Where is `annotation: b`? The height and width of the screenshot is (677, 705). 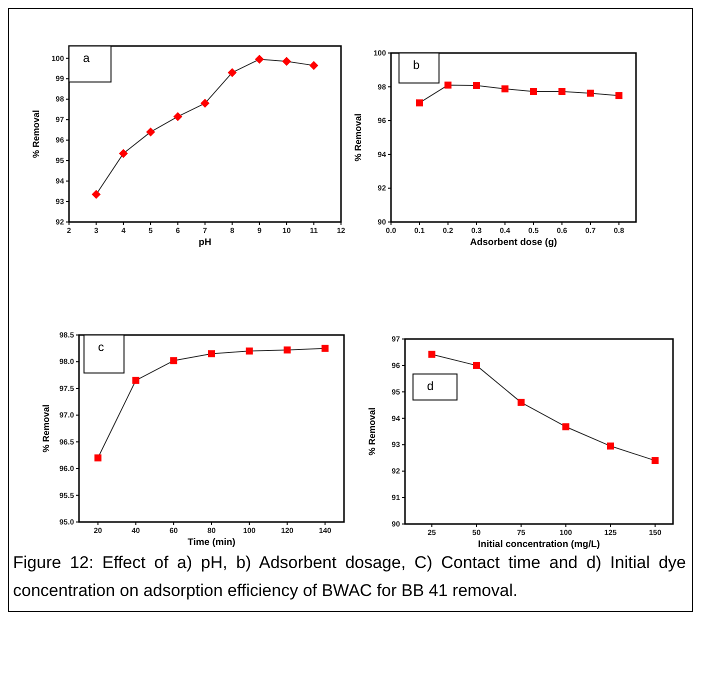 annotation: b is located at coordinates (416, 65).